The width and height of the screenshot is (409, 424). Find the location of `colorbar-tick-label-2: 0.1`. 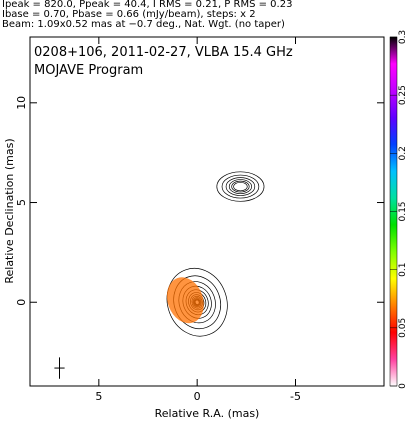

colorbar-tick-label-2: 0.1 is located at coordinates (403, 270).